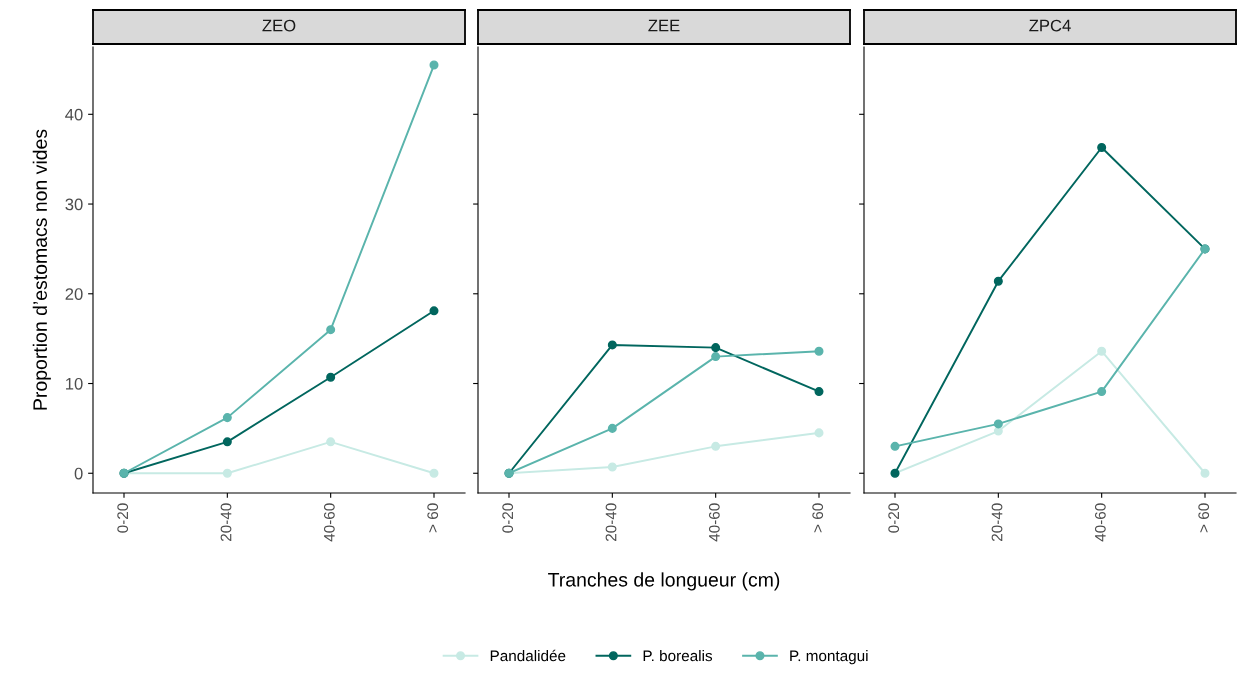  What do you see at coordinates (1050, 25) in the screenshot?
I see `chart-title: ZPC4` at bounding box center [1050, 25].